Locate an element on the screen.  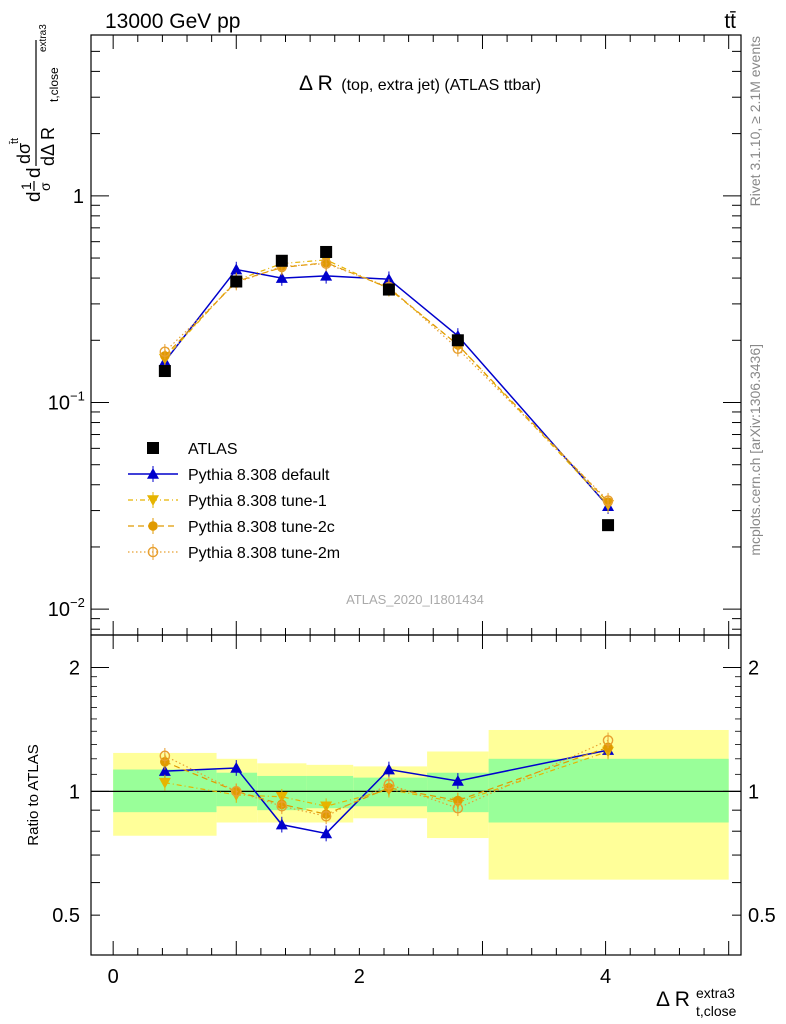
ratio-series is located at coordinates (386, 787).